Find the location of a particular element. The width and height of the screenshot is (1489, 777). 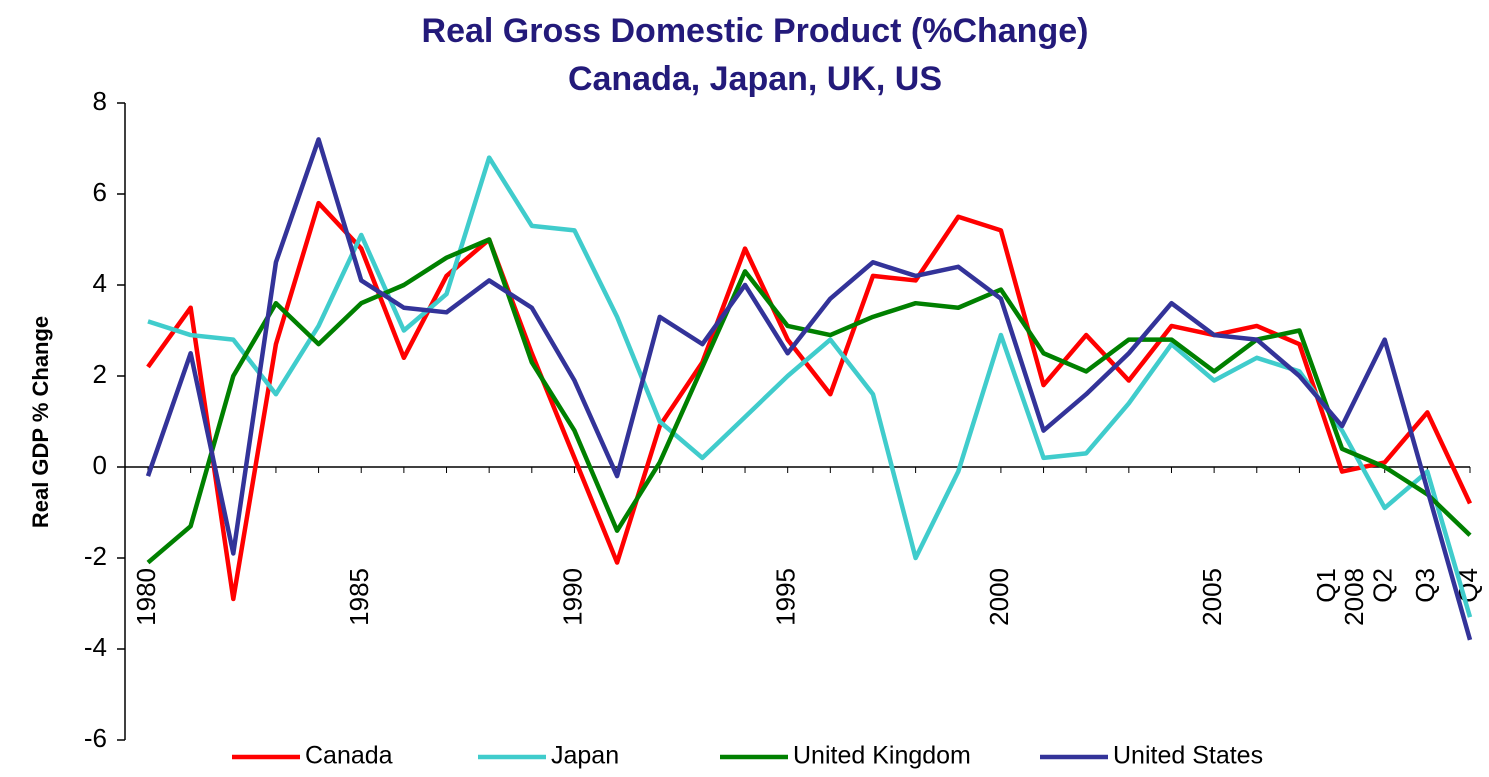

legend-item: Canada is located at coordinates (312, 756).